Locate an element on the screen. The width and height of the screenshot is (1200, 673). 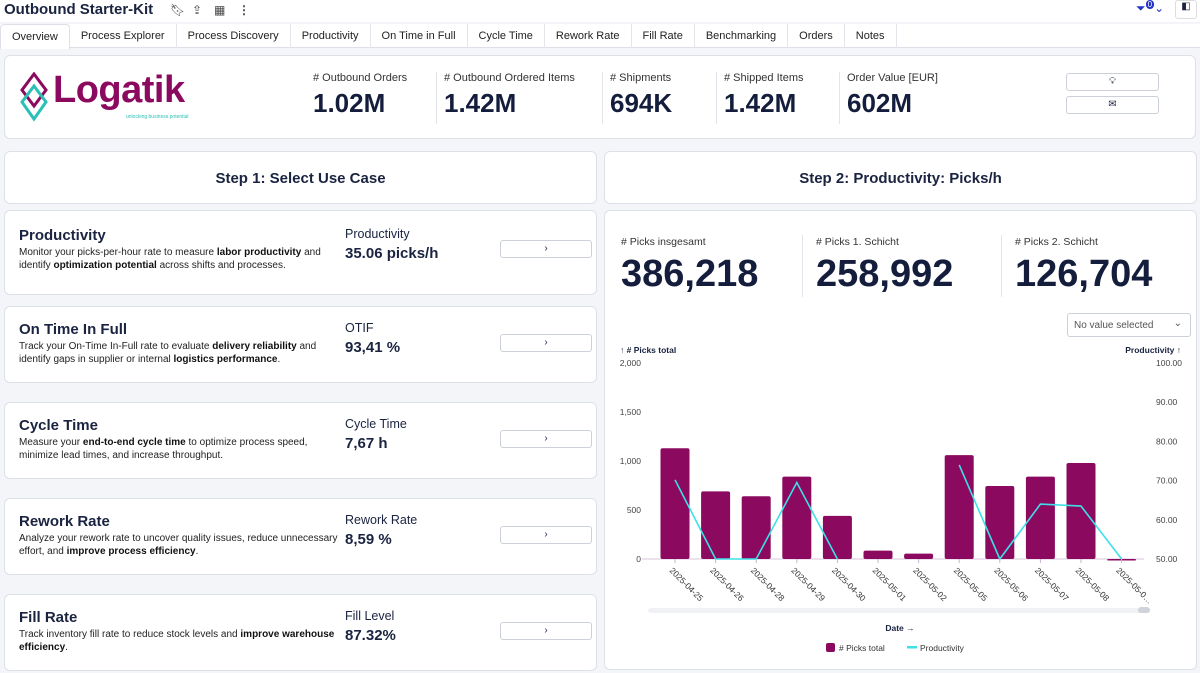
picks-kpi: # Picks 2. Schicht 126,704 is located at coordinates (1083, 266).